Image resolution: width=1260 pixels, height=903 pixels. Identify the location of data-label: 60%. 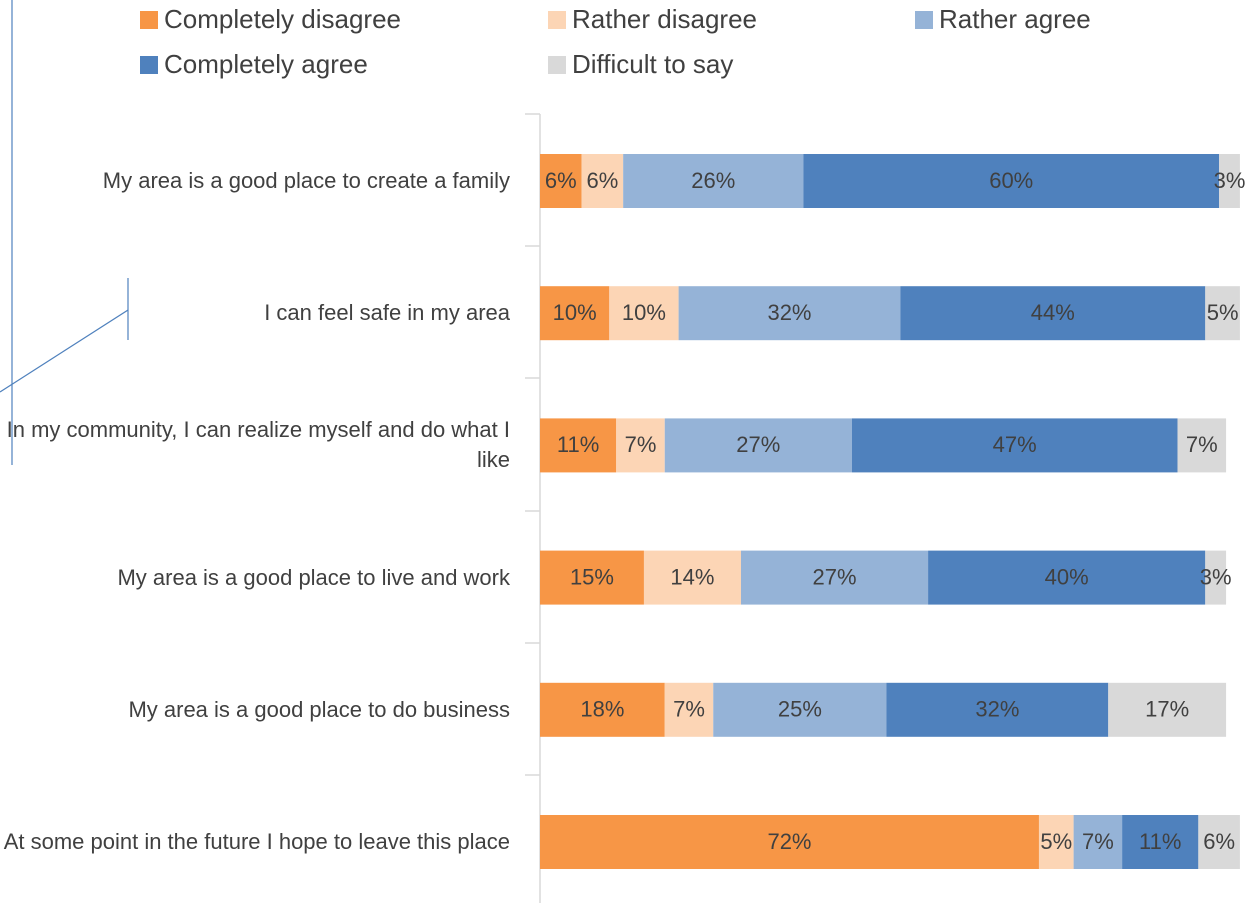
(1011, 180).